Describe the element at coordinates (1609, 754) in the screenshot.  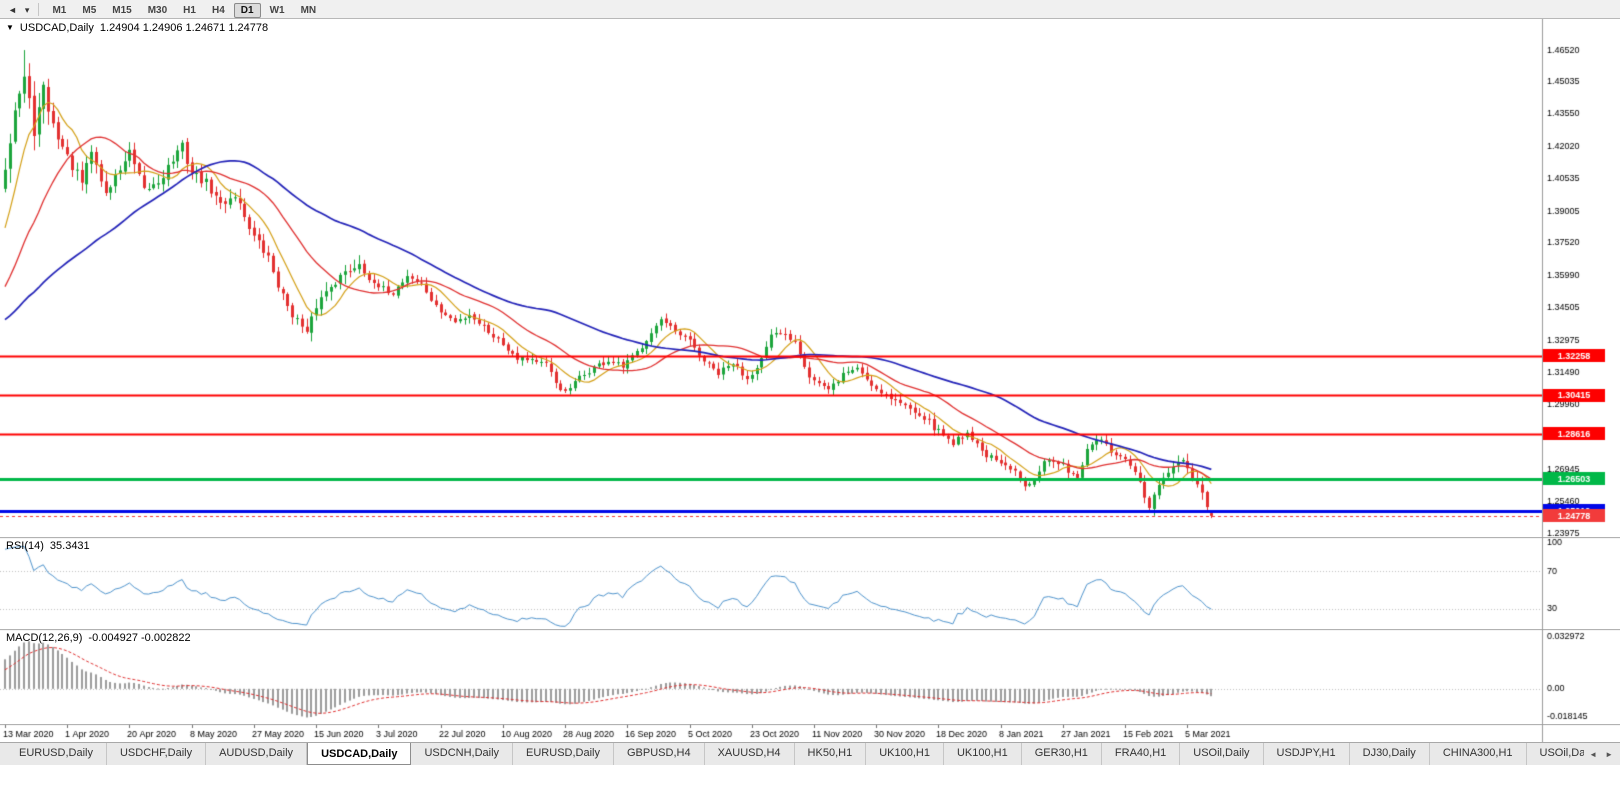
I see `tab-scroll-right-icon: ►` at that location.